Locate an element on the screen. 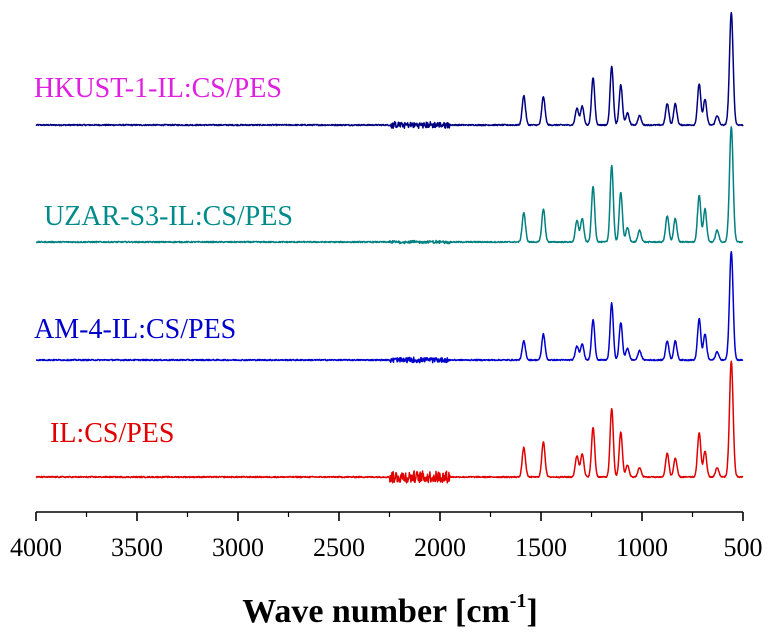 The image size is (775, 636). x-axis-label-superscript: -1 is located at coordinates (518, 601).